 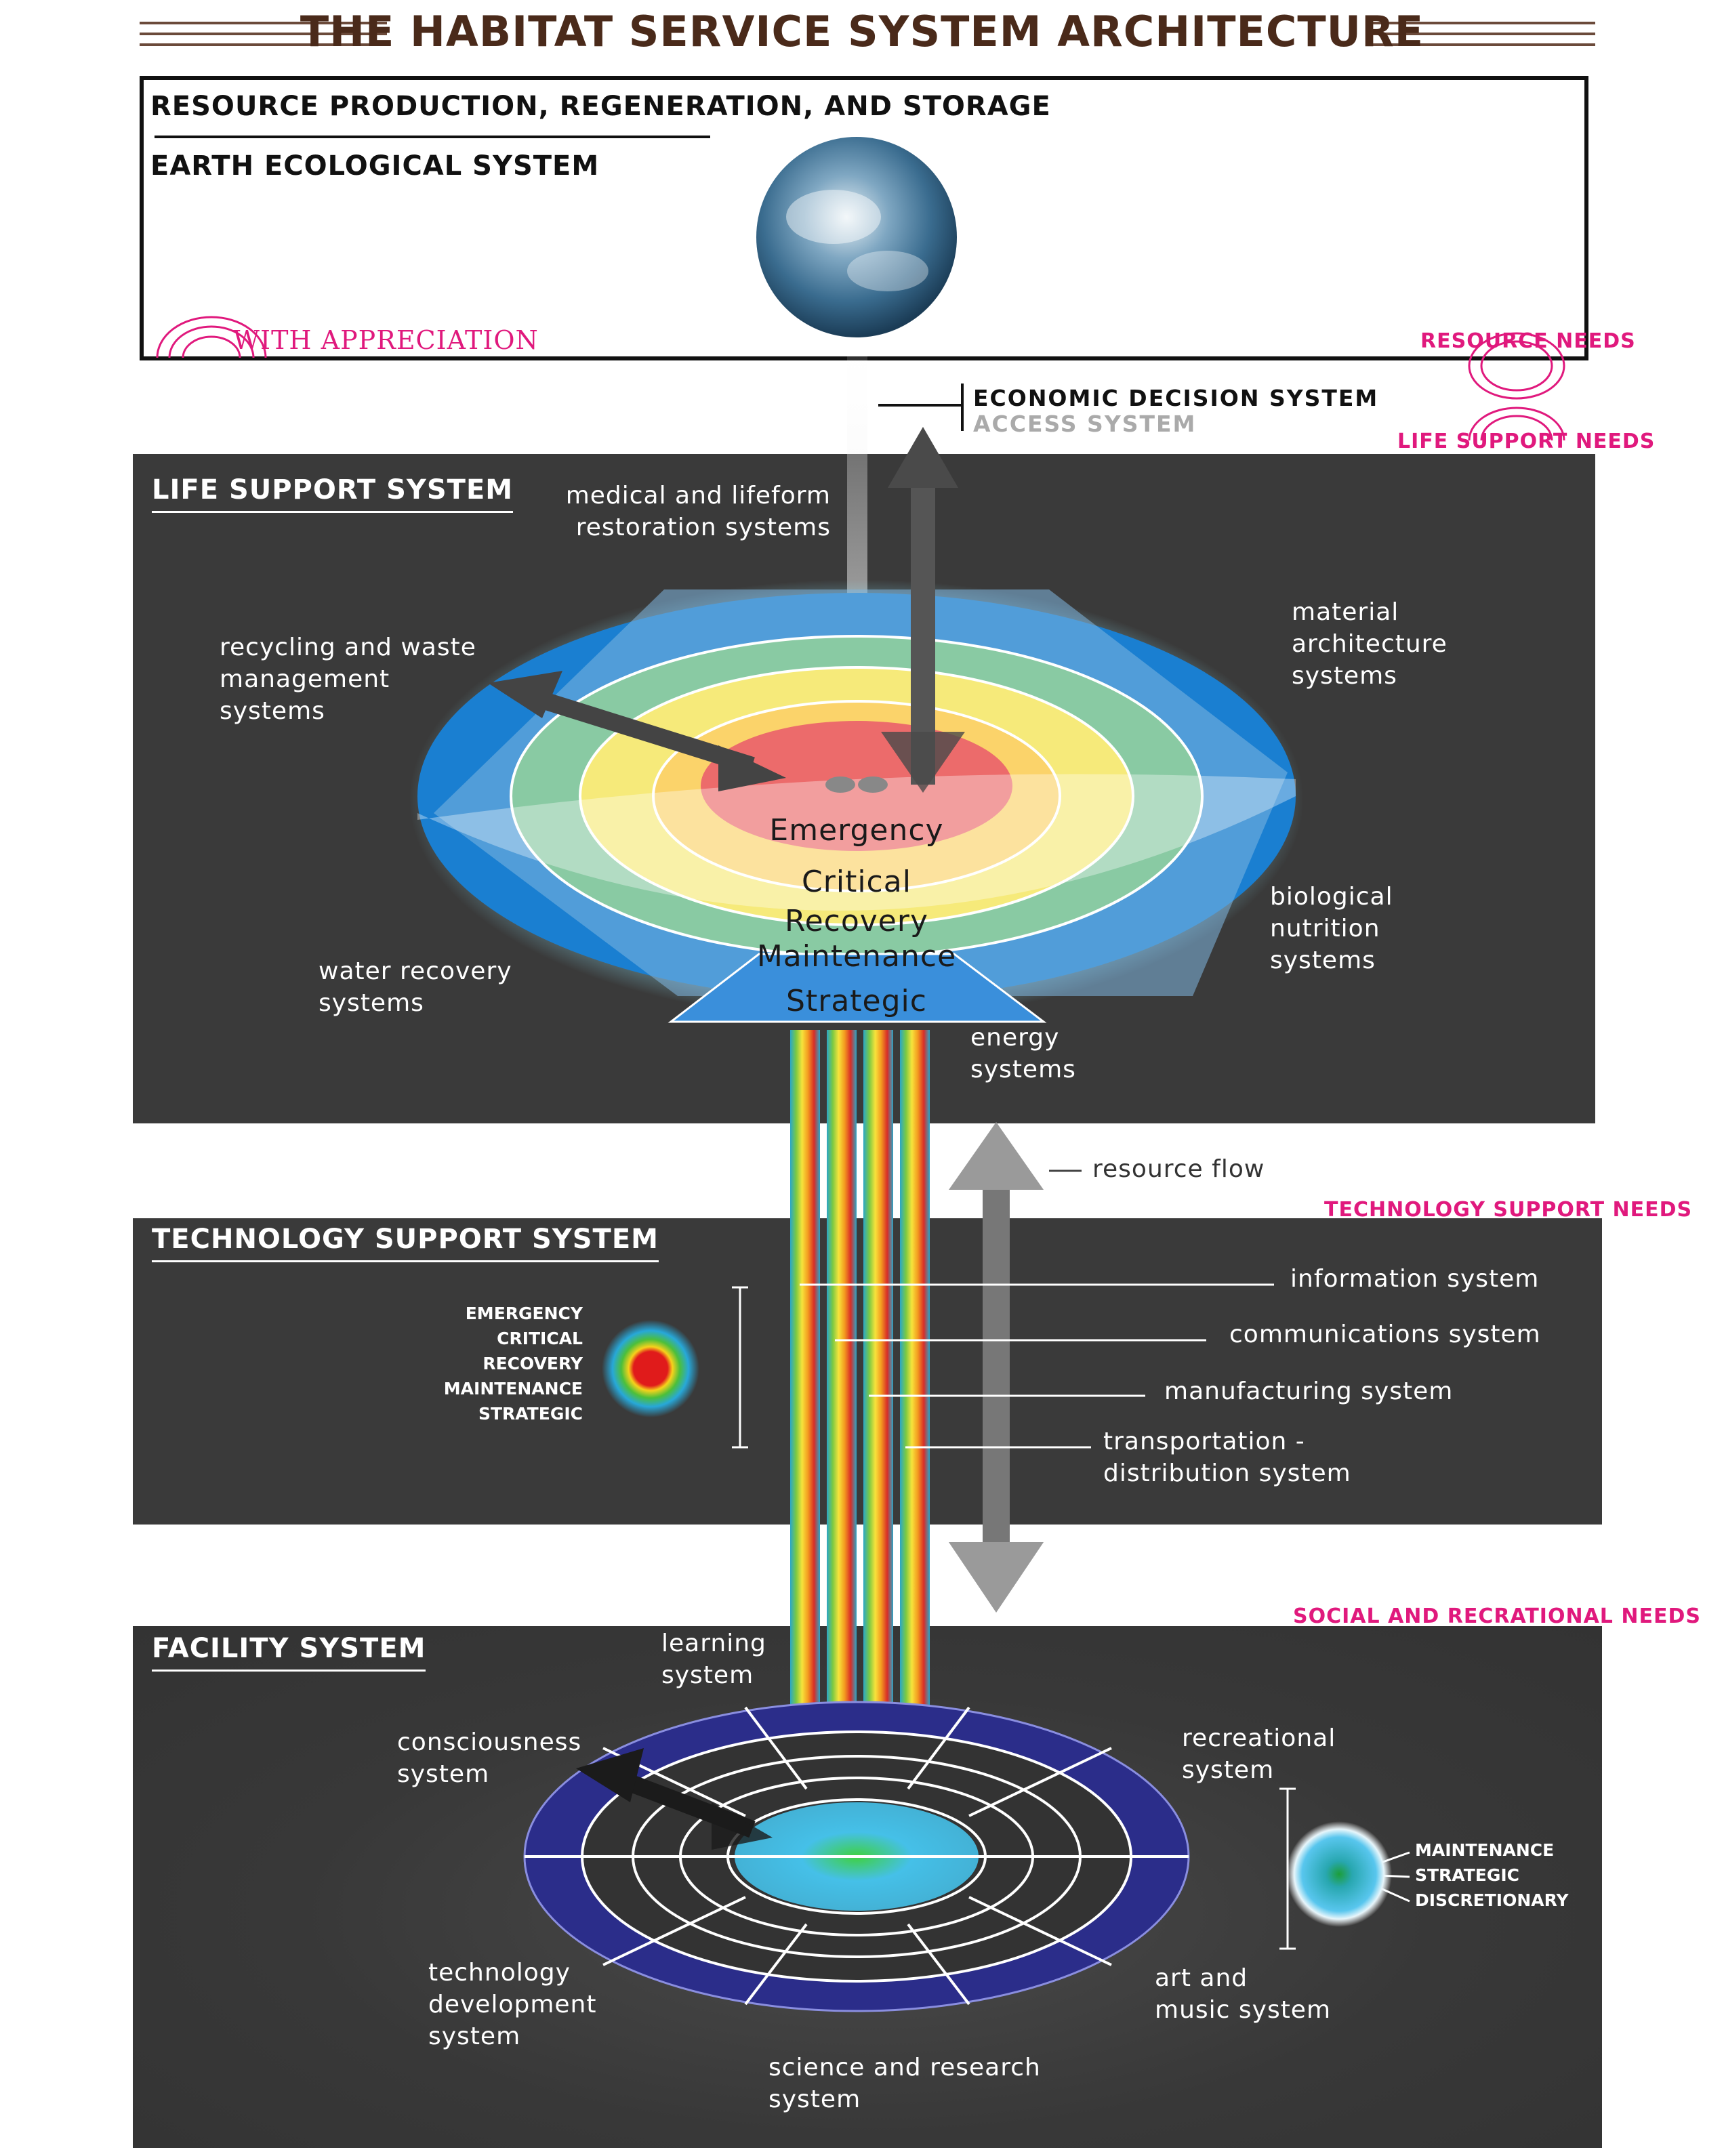 I want to click on ring-critical: Critical, so click(x=856, y=882).